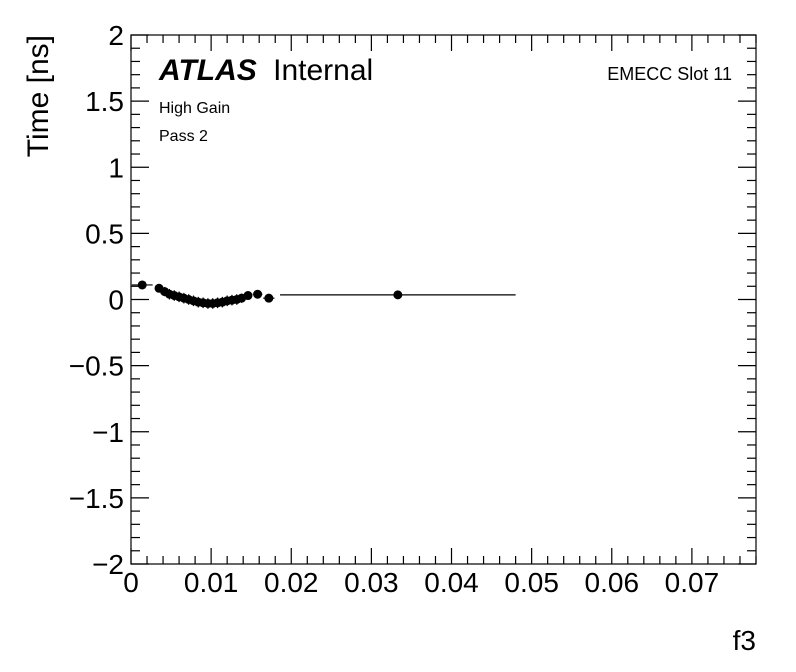 This screenshot has height=672, width=796. I want to click on x-tick-label: 0.06, so click(612, 582).